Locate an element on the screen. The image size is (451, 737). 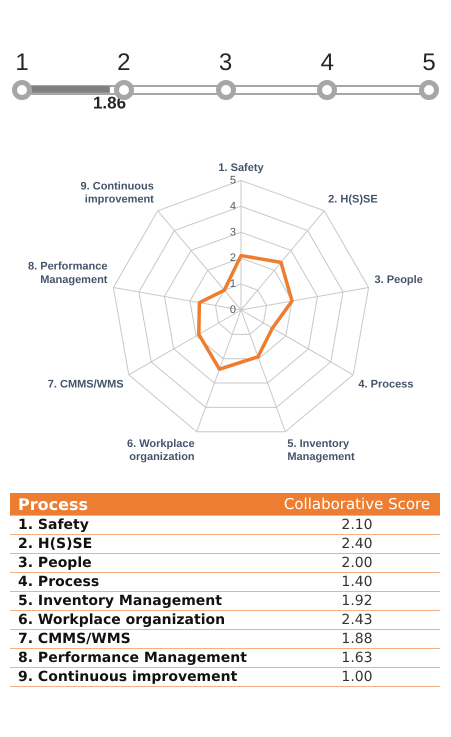
y-tick-label: 5 is located at coordinates (233, 180).